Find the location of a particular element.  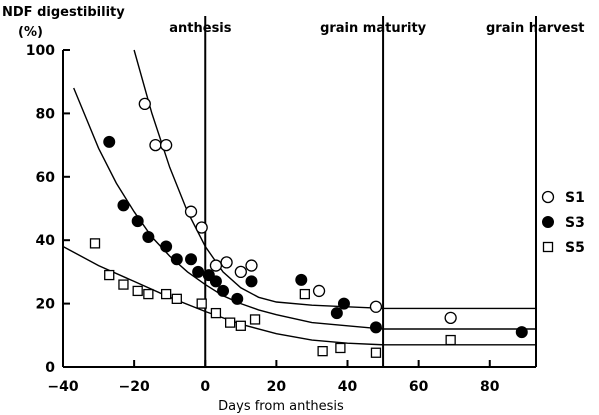

x-tick-label: 20 is located at coordinates (277, 387).